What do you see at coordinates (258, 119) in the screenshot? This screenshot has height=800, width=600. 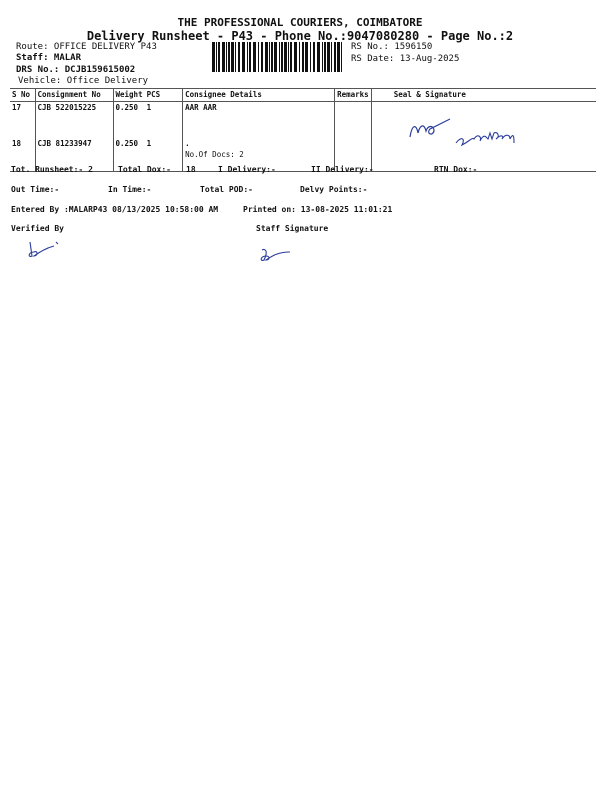 I see `row-consignee: AAR AAR` at bounding box center [258, 119].